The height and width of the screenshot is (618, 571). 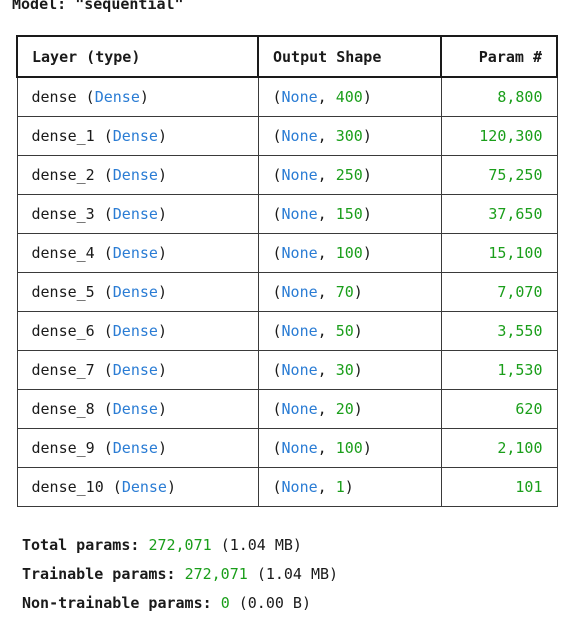 What do you see at coordinates (63, 213) in the screenshot?
I see `layer-name: dense_3` at bounding box center [63, 213].